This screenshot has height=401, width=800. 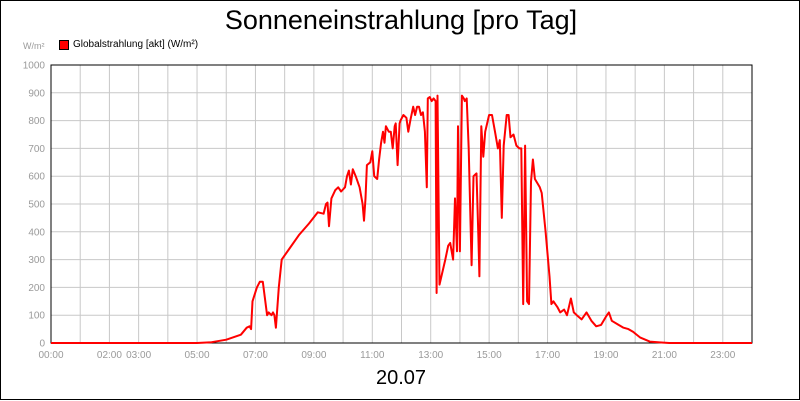 What do you see at coordinates (136, 44) in the screenshot?
I see `legend-label: Globalstrahlung [akt] (W/m²)` at bounding box center [136, 44].